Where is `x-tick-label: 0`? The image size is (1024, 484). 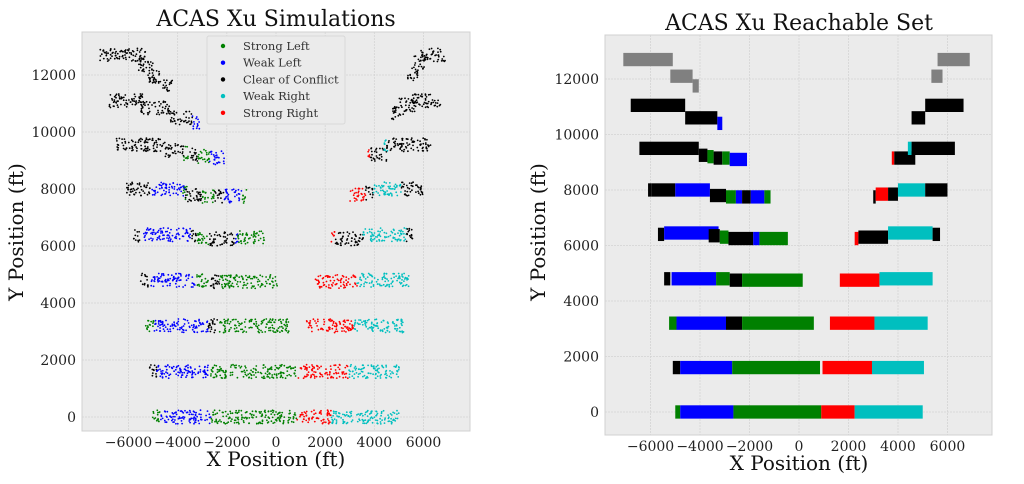
x-tick-label: 0 is located at coordinates (799, 447).